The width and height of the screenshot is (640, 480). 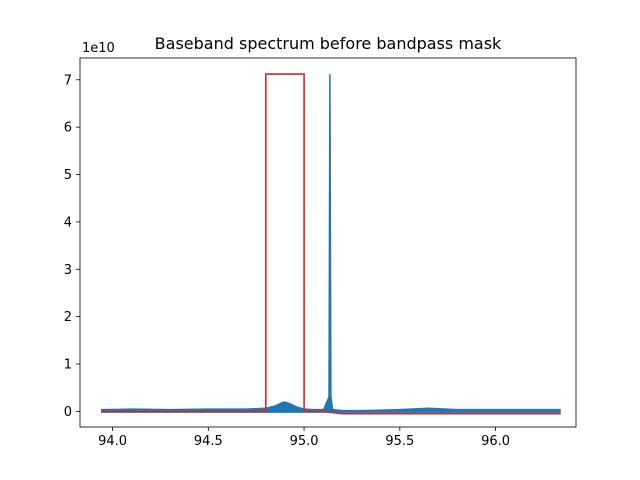 What do you see at coordinates (68, 222) in the screenshot?
I see `y-tick-label: 4` at bounding box center [68, 222].